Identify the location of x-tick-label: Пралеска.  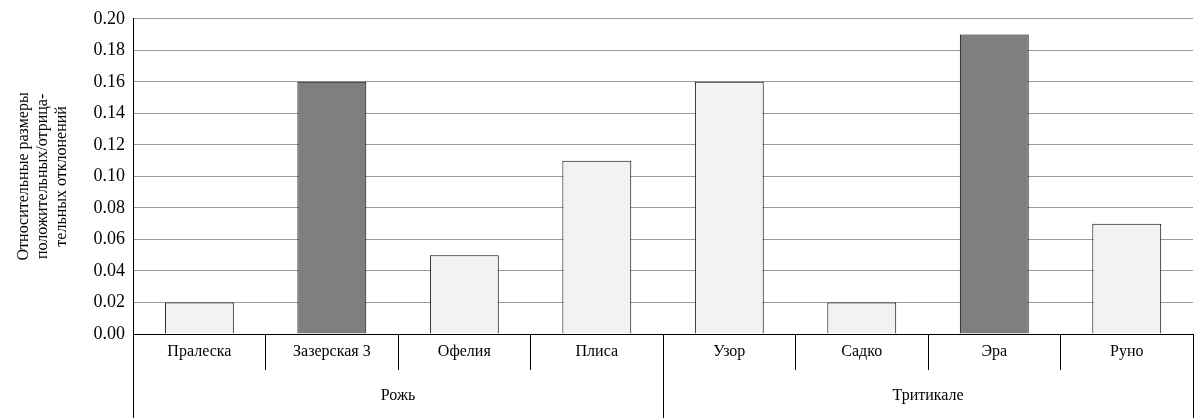
(199, 351).